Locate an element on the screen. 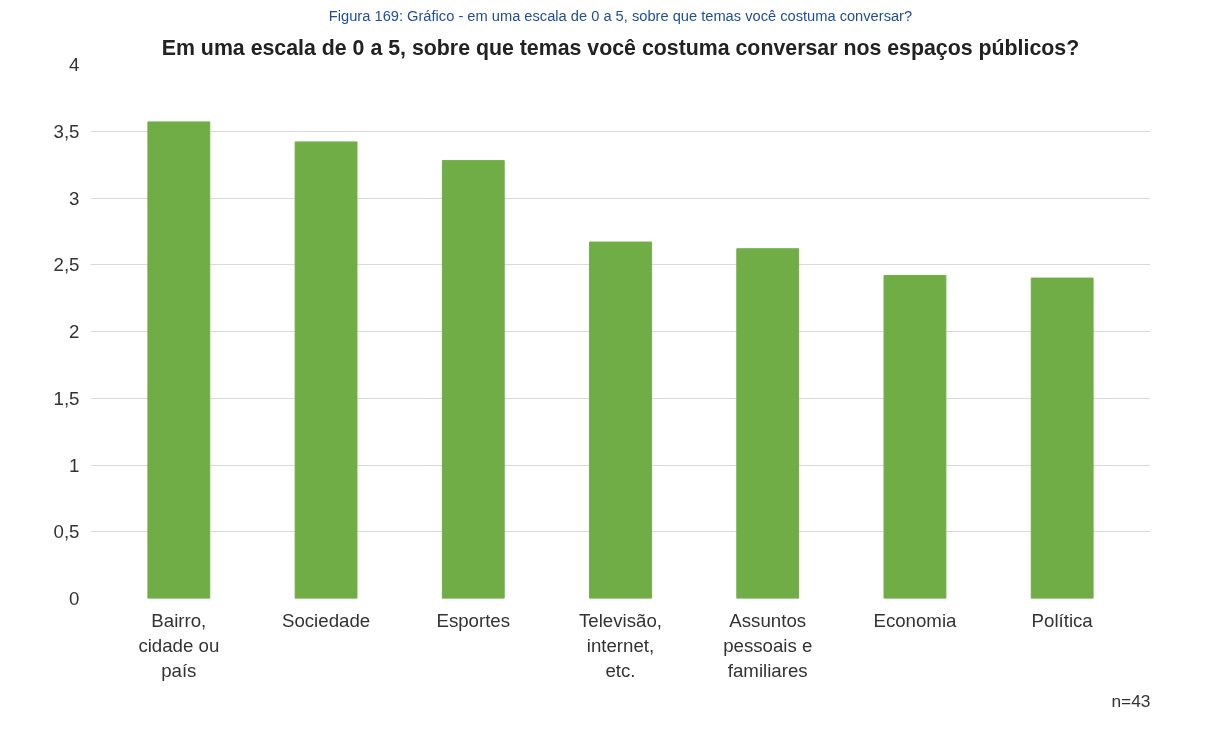 Image resolution: width=1208 pixels, height=735 pixels. text: Figura 169: Gráfico - em uma escala de 0 a 5, sobre que temas você costuma conversar? is located at coordinates (620, 15).